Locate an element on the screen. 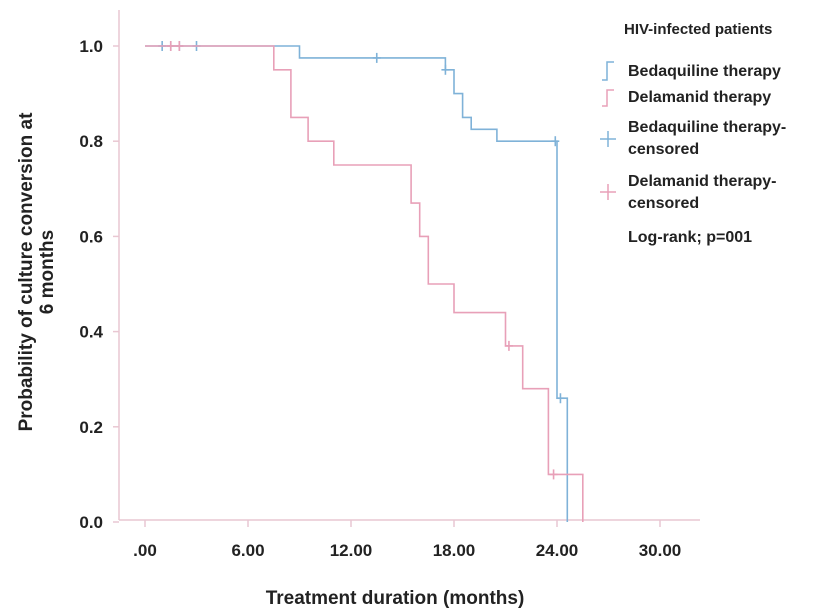  legend-label-bedaquiline: Bedaquiline therapy is located at coordinates (704, 71).